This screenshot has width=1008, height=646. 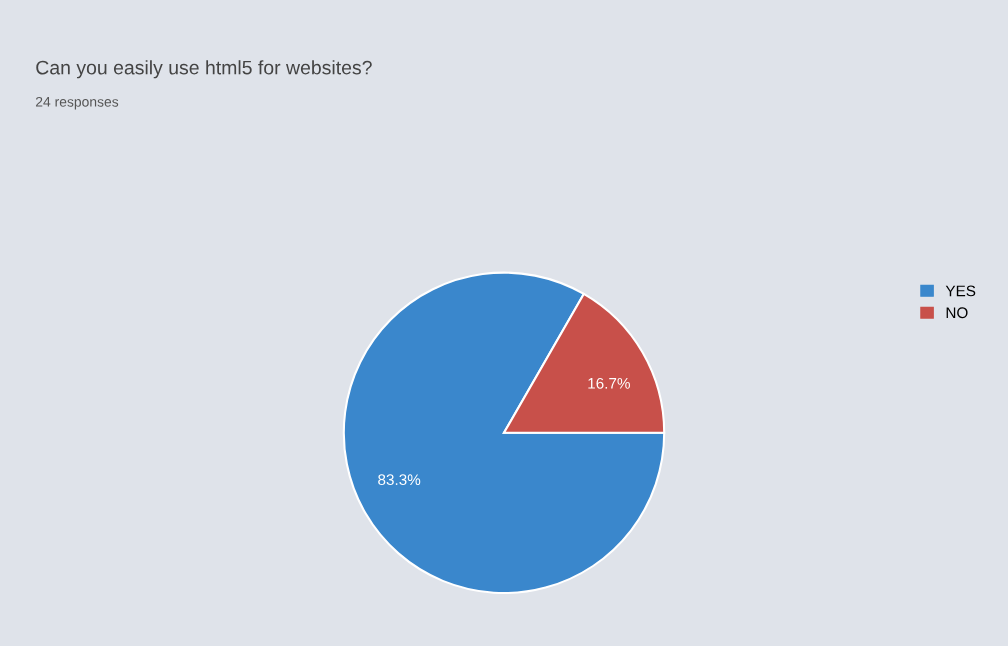 What do you see at coordinates (399, 480) in the screenshot?
I see `data-label: 83.3%` at bounding box center [399, 480].